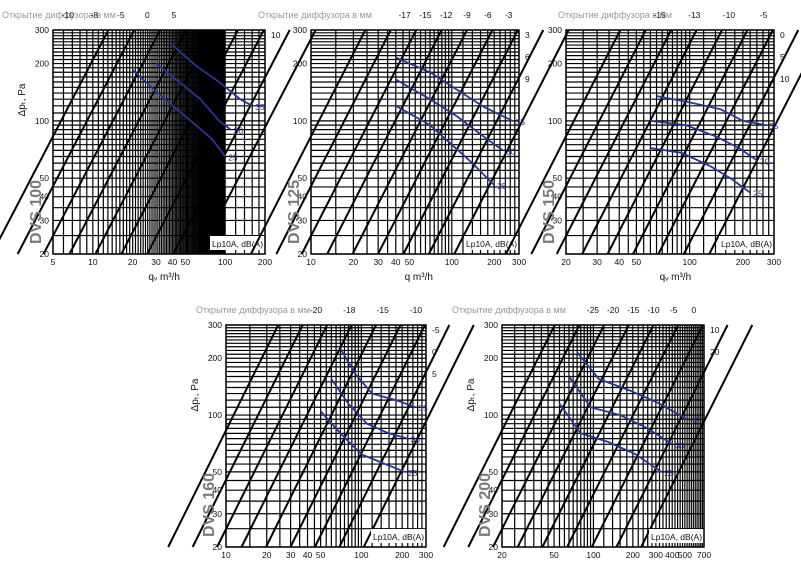 The height and width of the screenshot is (579, 801). I want to click on y-tick-label: 40, so click(303, 197).